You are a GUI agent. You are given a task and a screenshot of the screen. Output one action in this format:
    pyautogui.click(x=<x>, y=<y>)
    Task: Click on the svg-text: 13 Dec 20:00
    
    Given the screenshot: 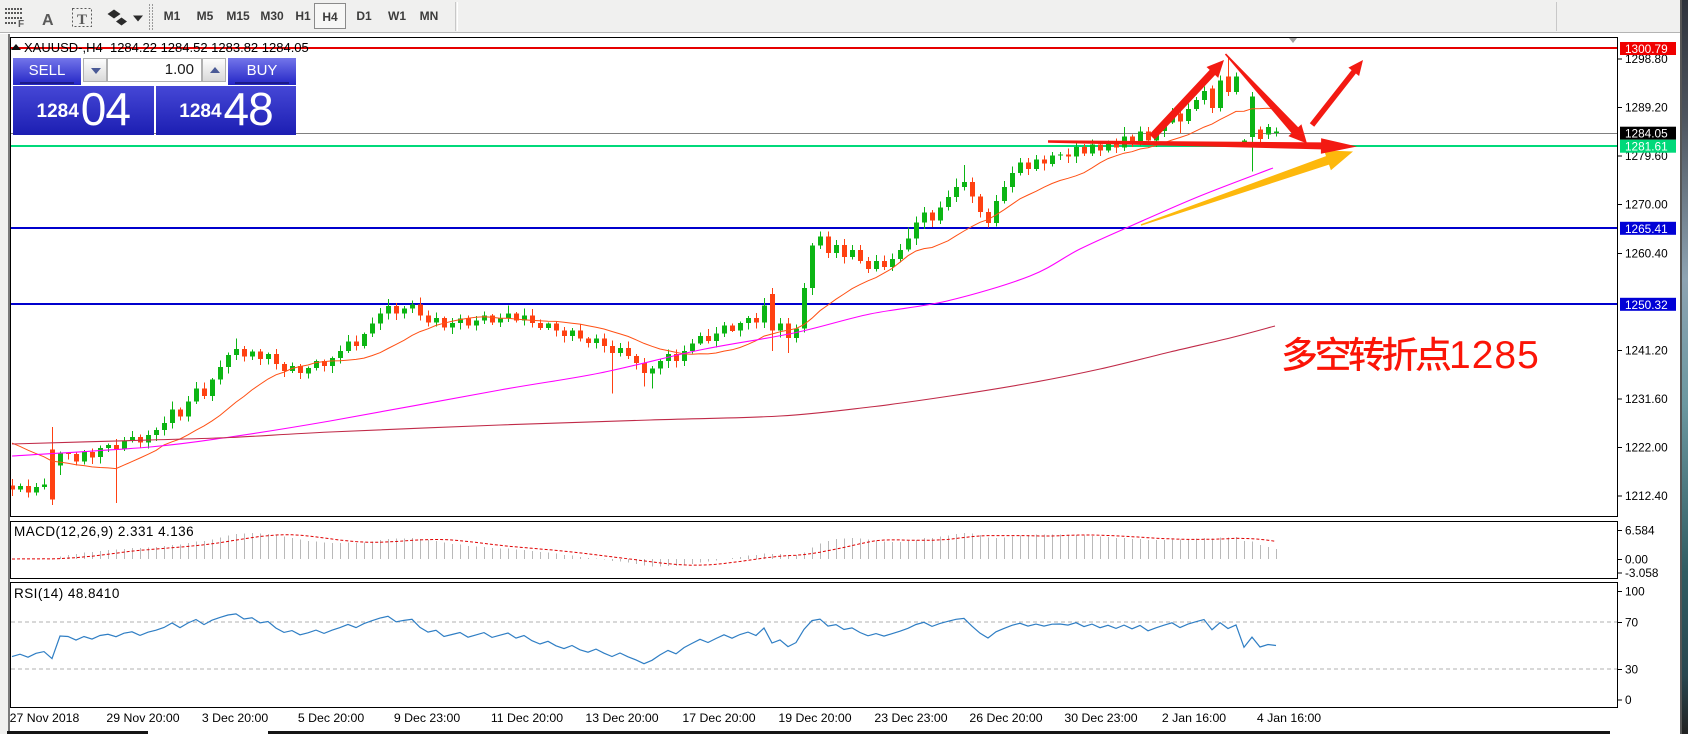 What is the action you would take?
    pyautogui.click(x=621, y=718)
    